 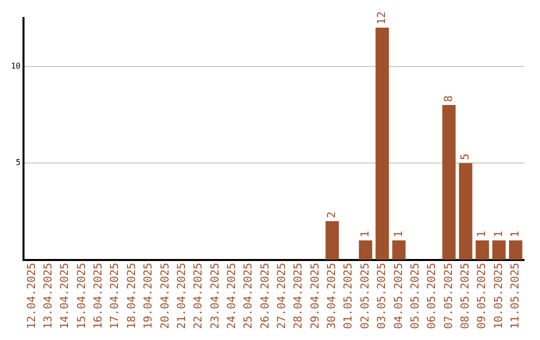 What do you see at coordinates (215, 296) in the screenshot?
I see `x-tick-label: 23.04.2025` at bounding box center [215, 296].